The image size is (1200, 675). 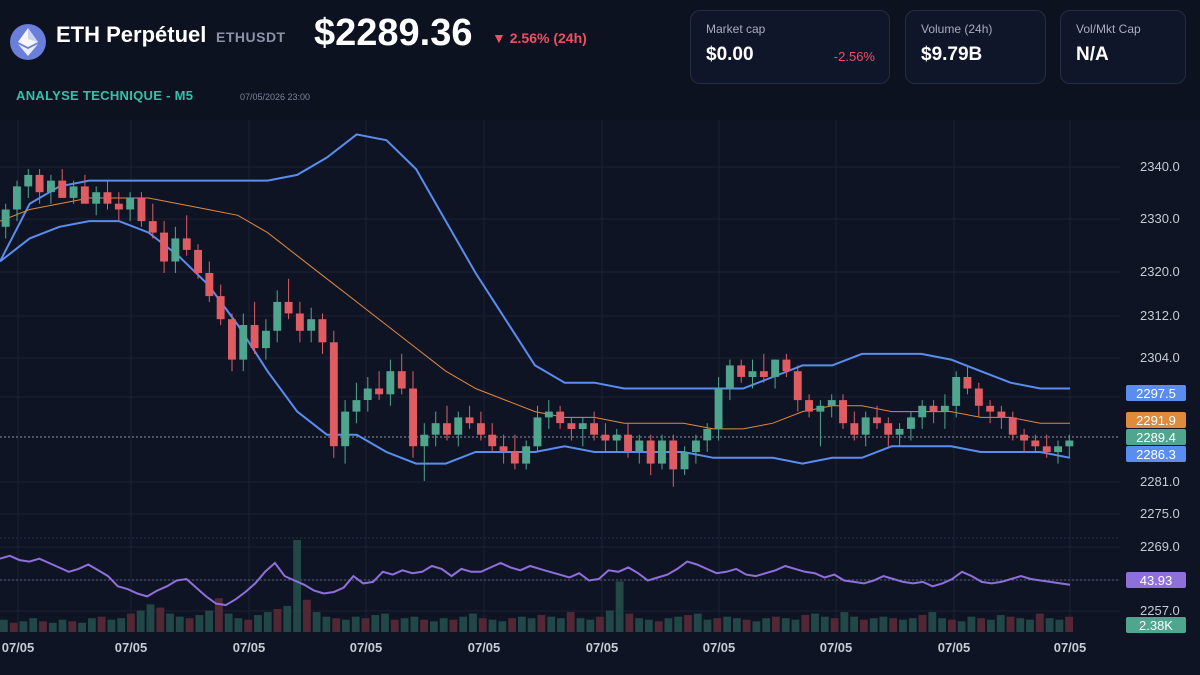 What do you see at coordinates (730, 54) in the screenshot?
I see `market-cap-value: $0.00` at bounding box center [730, 54].